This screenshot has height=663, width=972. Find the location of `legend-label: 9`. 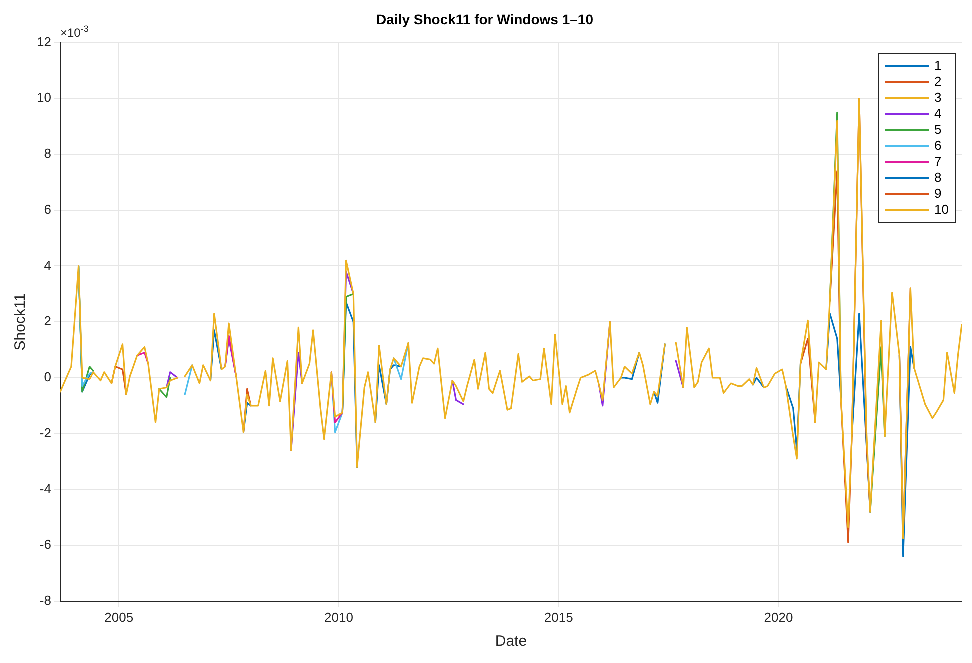

legend-label: 9 is located at coordinates (938, 194).